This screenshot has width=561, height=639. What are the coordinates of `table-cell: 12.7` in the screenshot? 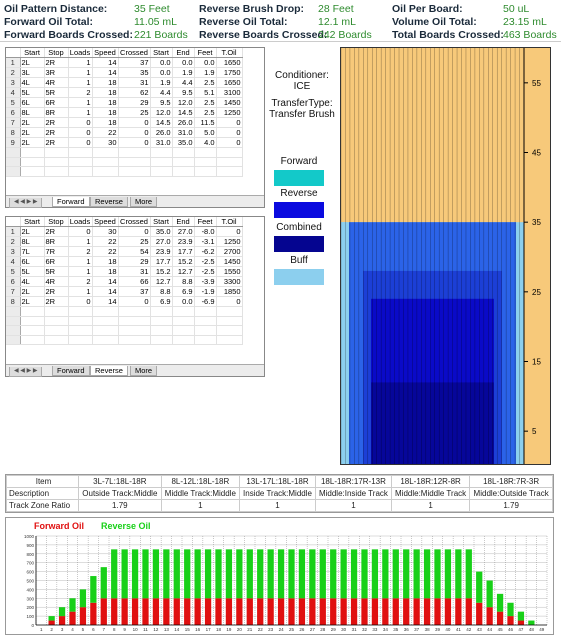 It's located at (161, 282).